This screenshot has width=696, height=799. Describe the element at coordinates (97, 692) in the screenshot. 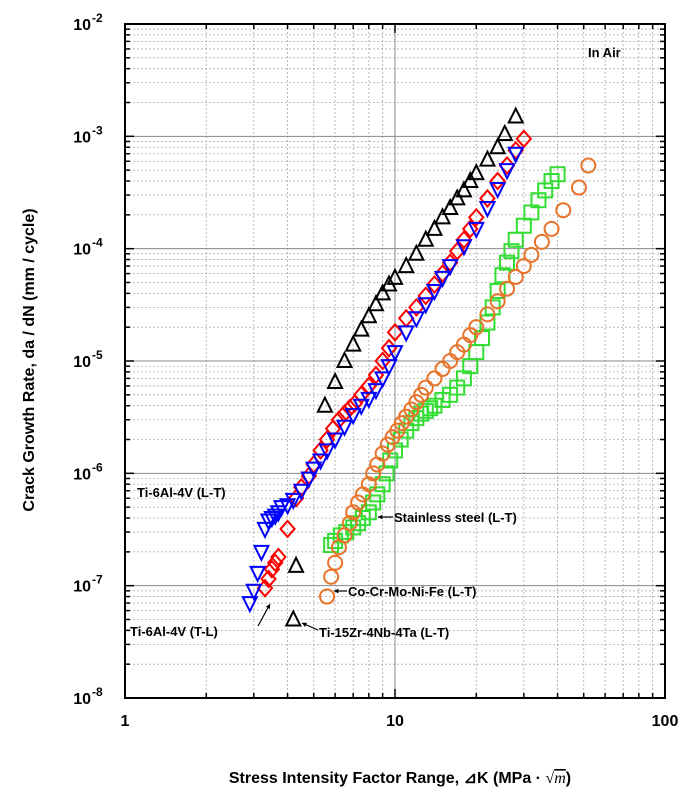

I see `y-tick-exponent: -8` at that location.